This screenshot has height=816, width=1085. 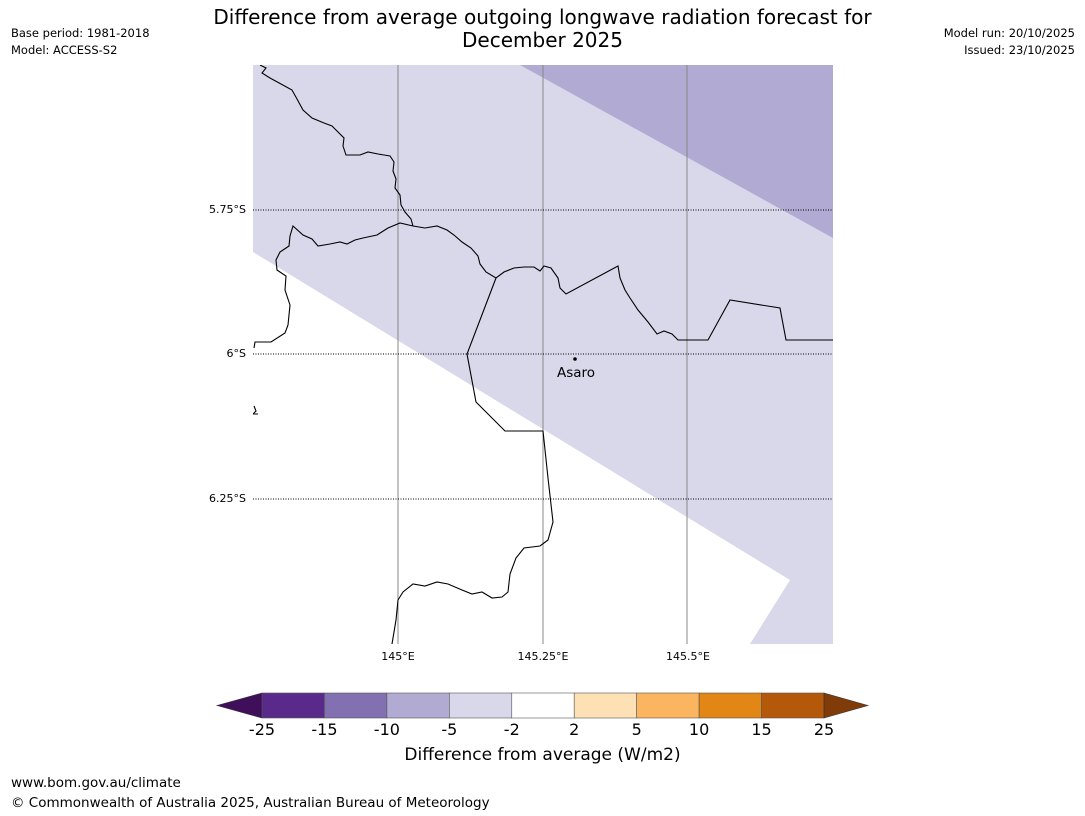 What do you see at coordinates (1009, 42) in the screenshot?
I see `meta-right: Model run: 20/10/2025 Issued: 23/10/2025` at bounding box center [1009, 42].